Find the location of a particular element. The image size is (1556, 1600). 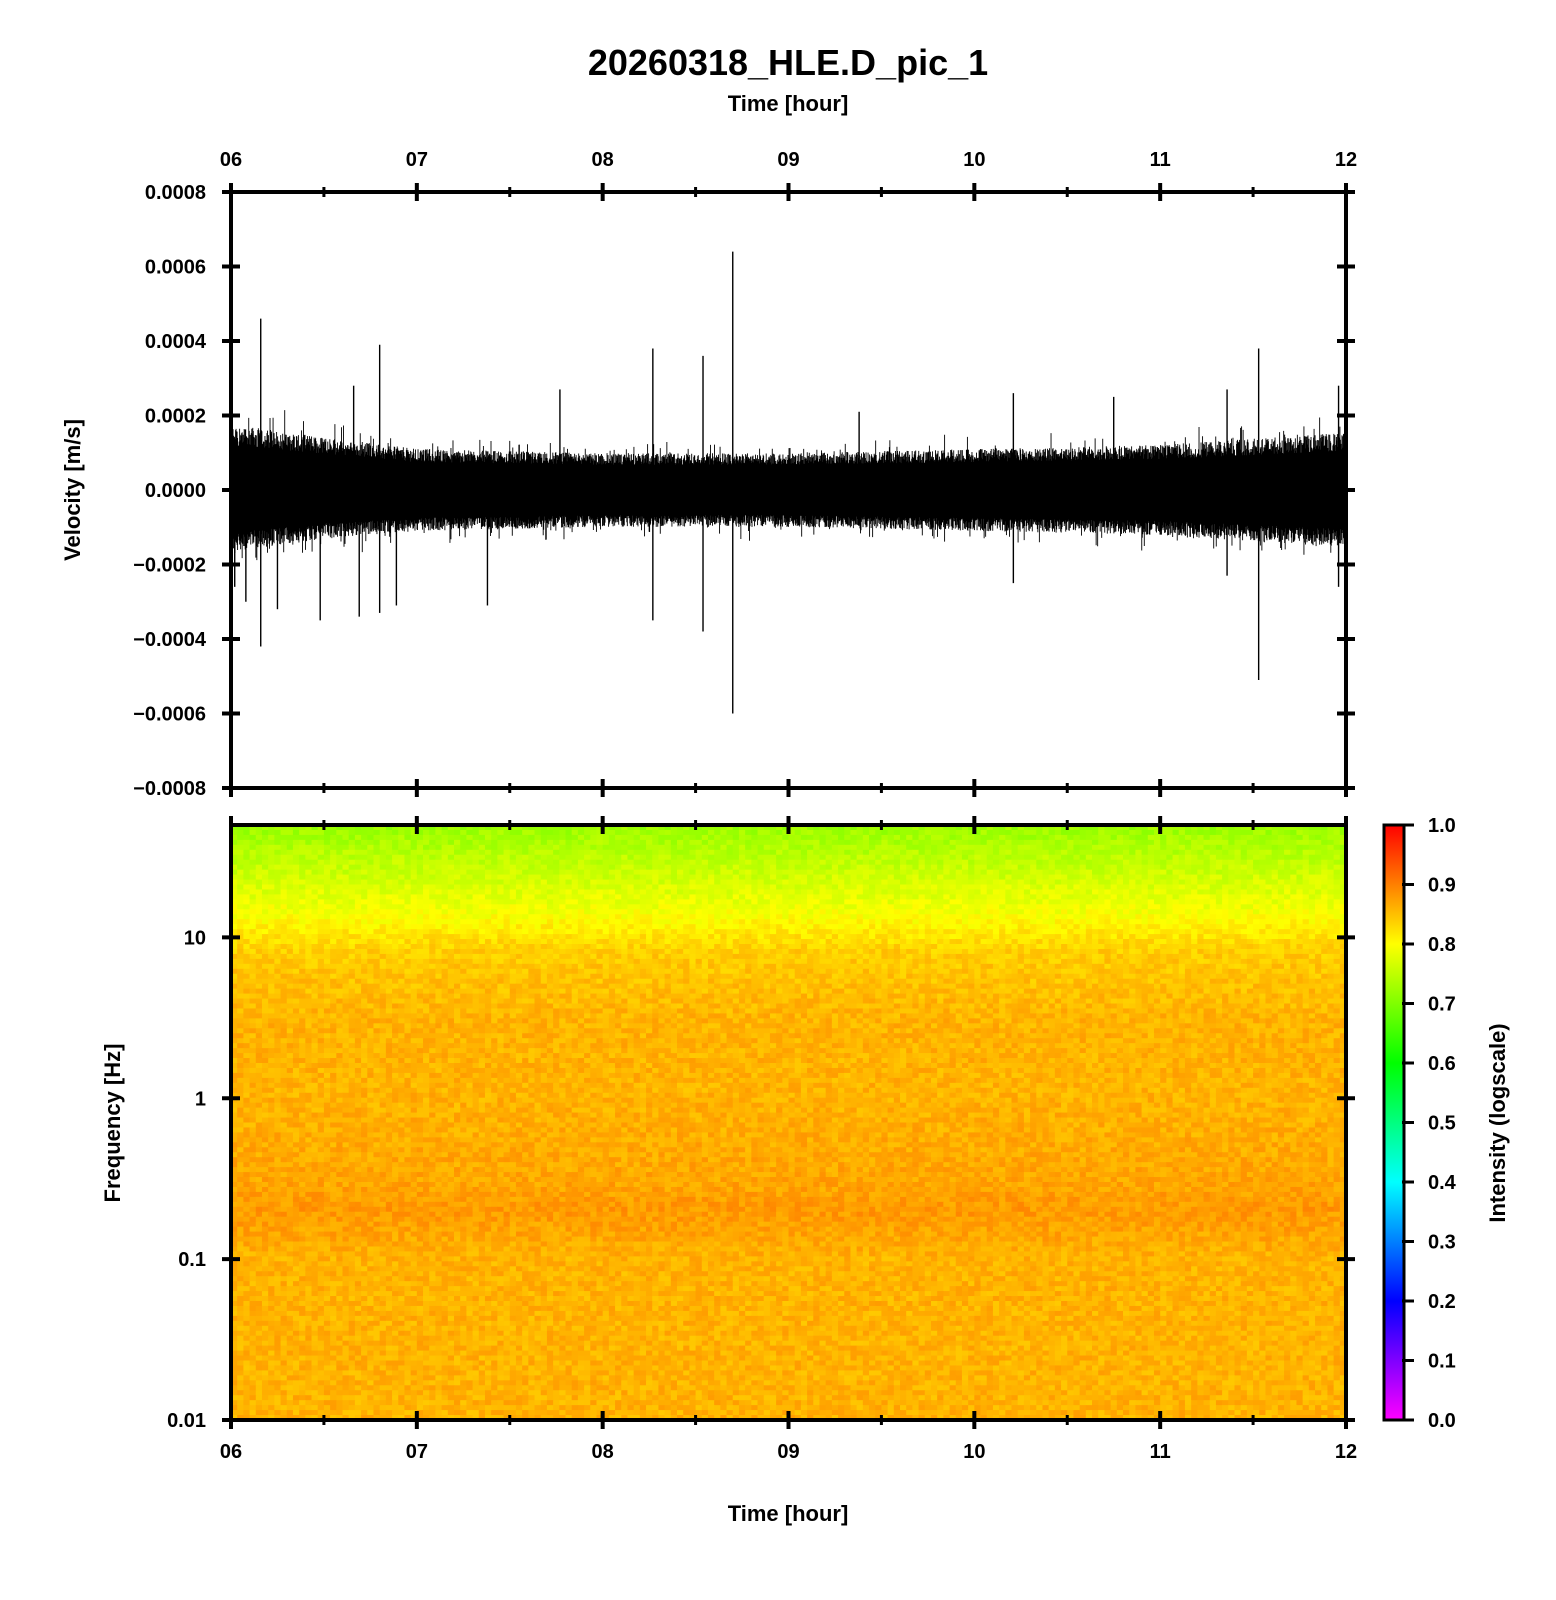

waveform-y-tick-label: −0.0002 is located at coordinates (169, 566).